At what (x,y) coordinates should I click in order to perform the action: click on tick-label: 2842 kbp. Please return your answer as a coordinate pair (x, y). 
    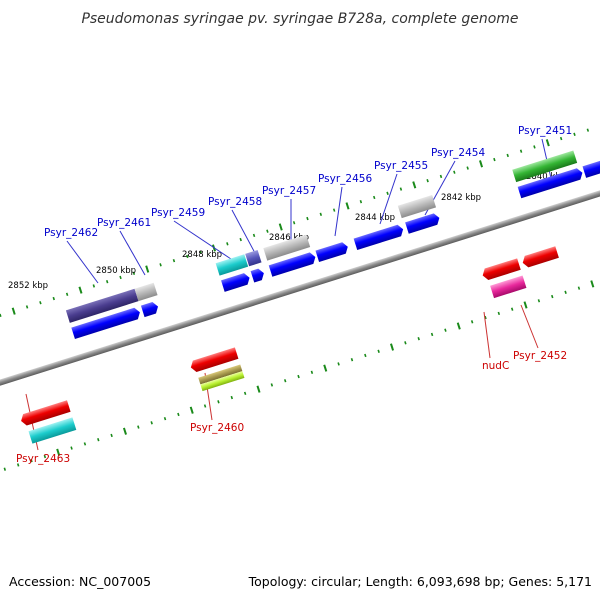
    Looking at the image, I should click on (461, 198).